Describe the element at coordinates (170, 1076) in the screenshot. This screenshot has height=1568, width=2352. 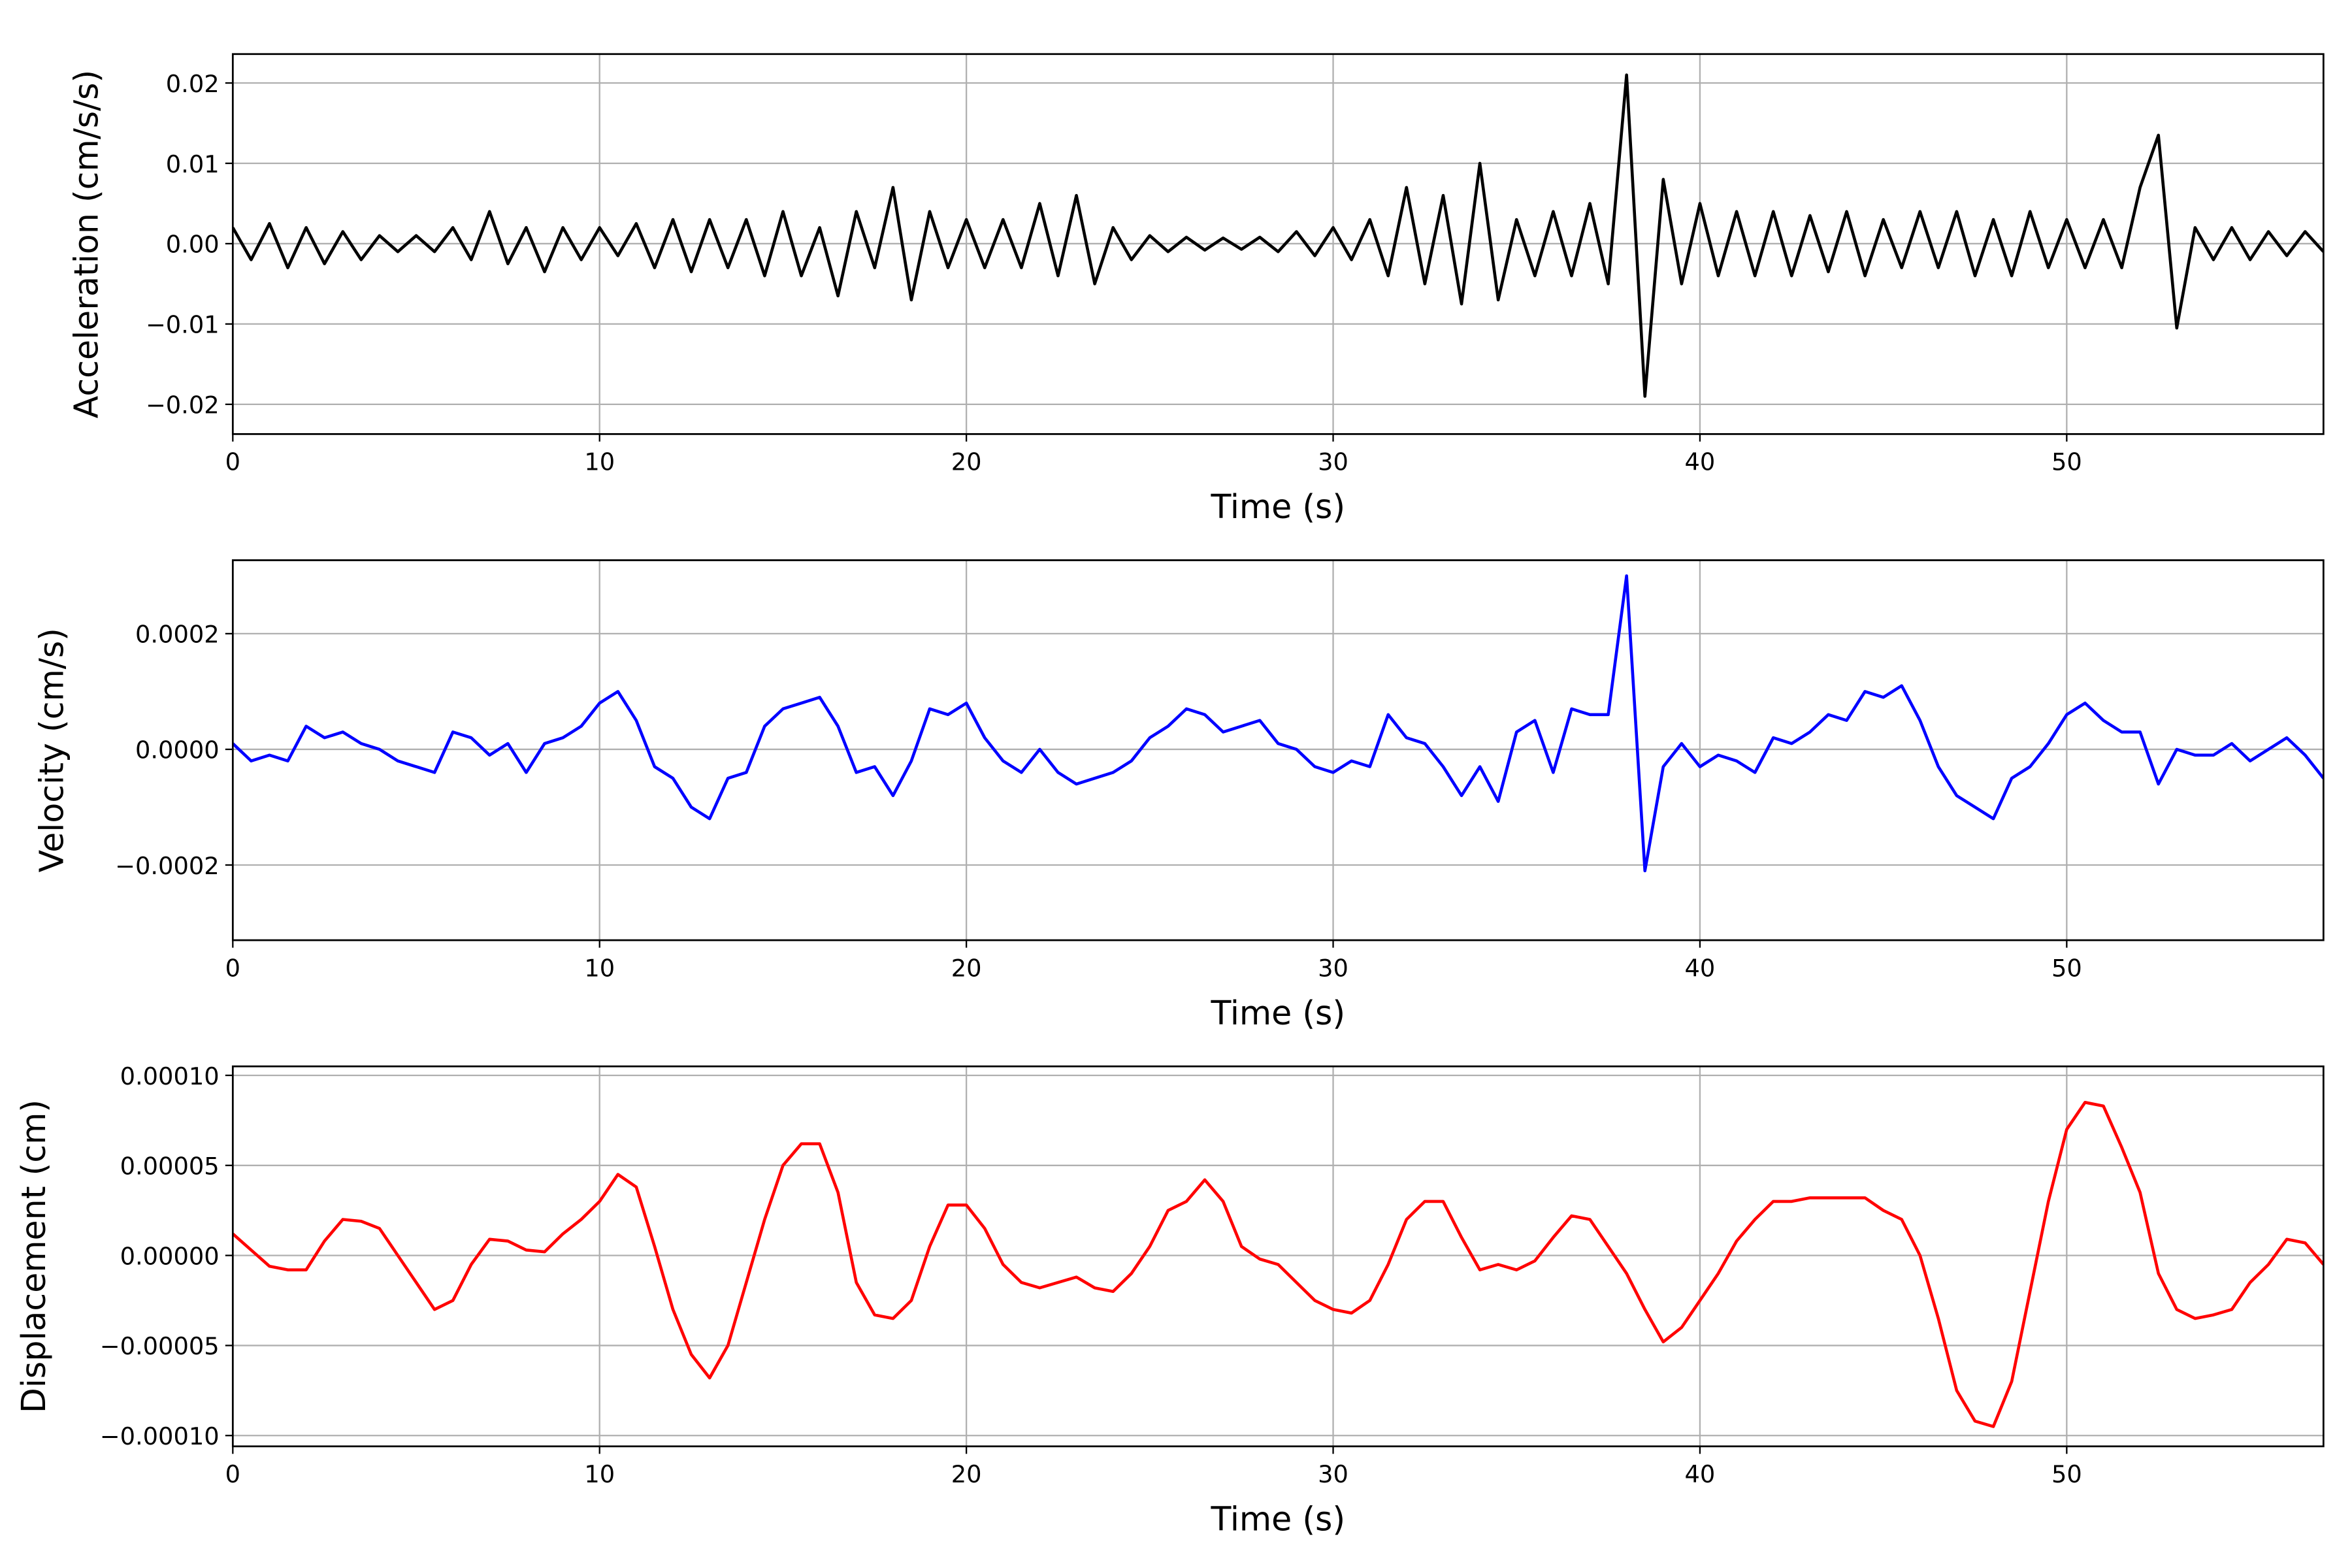
I see `y-tick-label: 0.00010` at that location.